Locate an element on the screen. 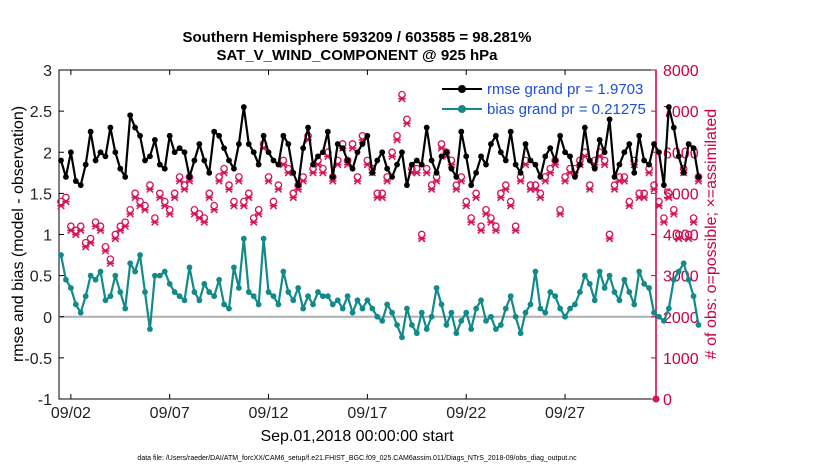 This screenshot has height=470, width=830. left-tick-label: -1 is located at coordinates (45, 400).